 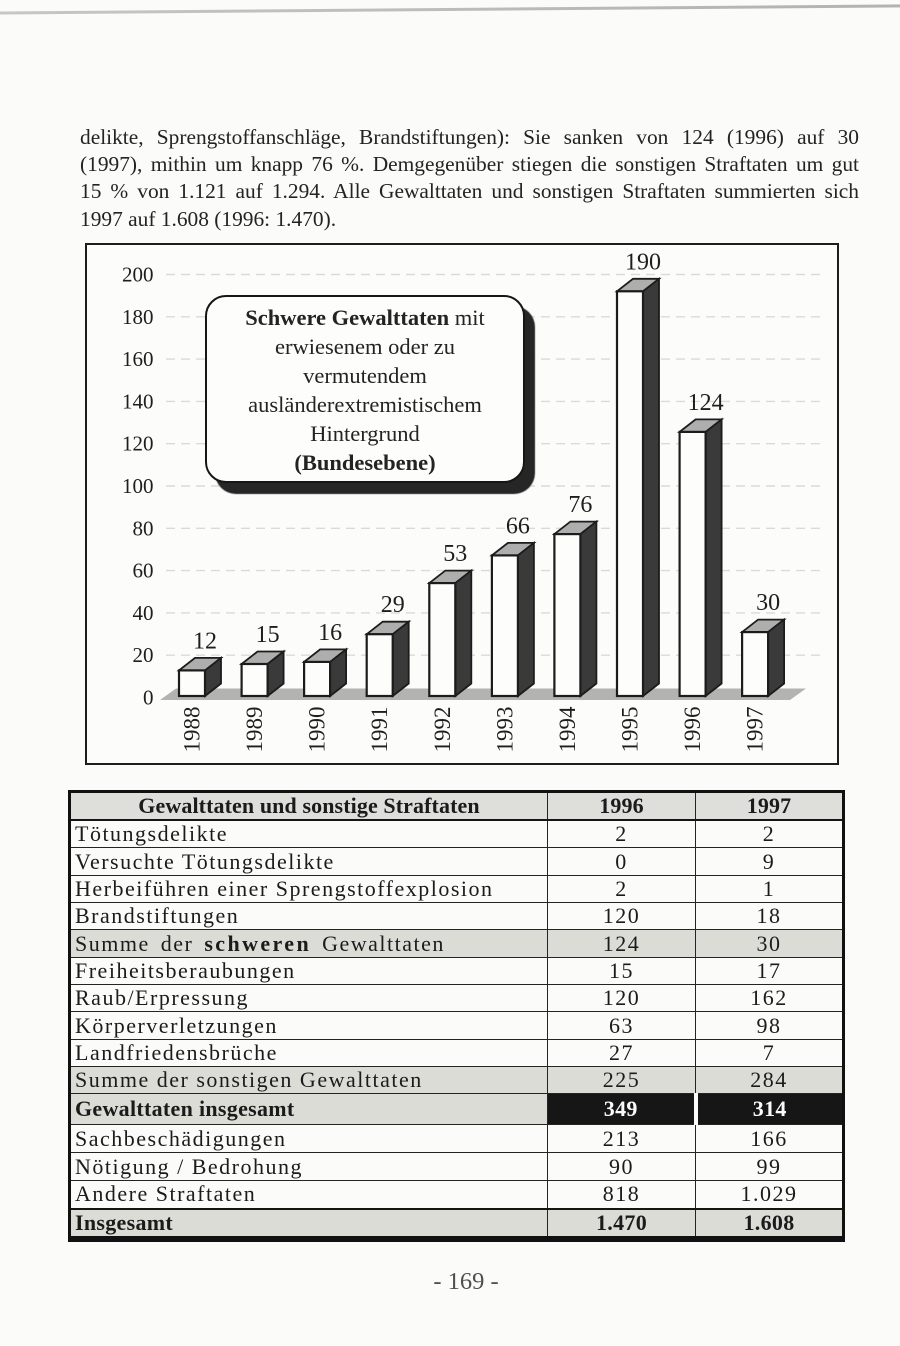 I want to click on svg-text: 1989, so click(x=254, y=730).